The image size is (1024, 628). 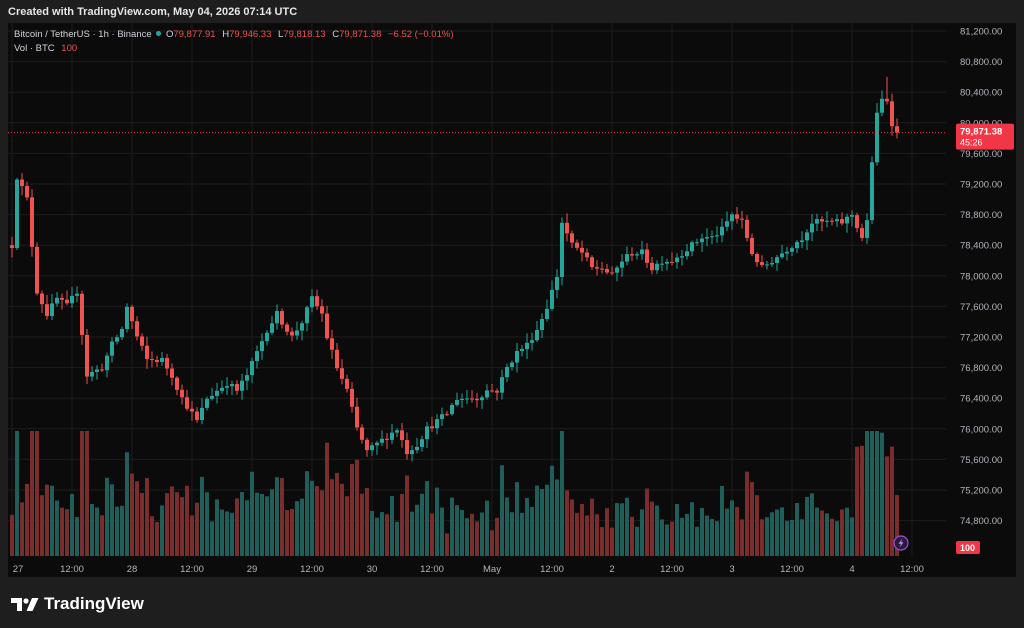 I want to click on time-axis-label: 4, so click(x=851, y=569).